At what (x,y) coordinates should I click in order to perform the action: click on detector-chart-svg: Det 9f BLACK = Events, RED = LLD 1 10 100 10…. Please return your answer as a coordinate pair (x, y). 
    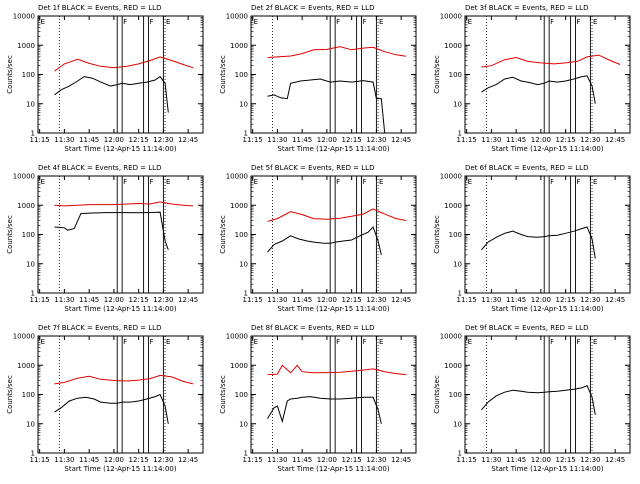
    Looking at the image, I should click on (532, 398).